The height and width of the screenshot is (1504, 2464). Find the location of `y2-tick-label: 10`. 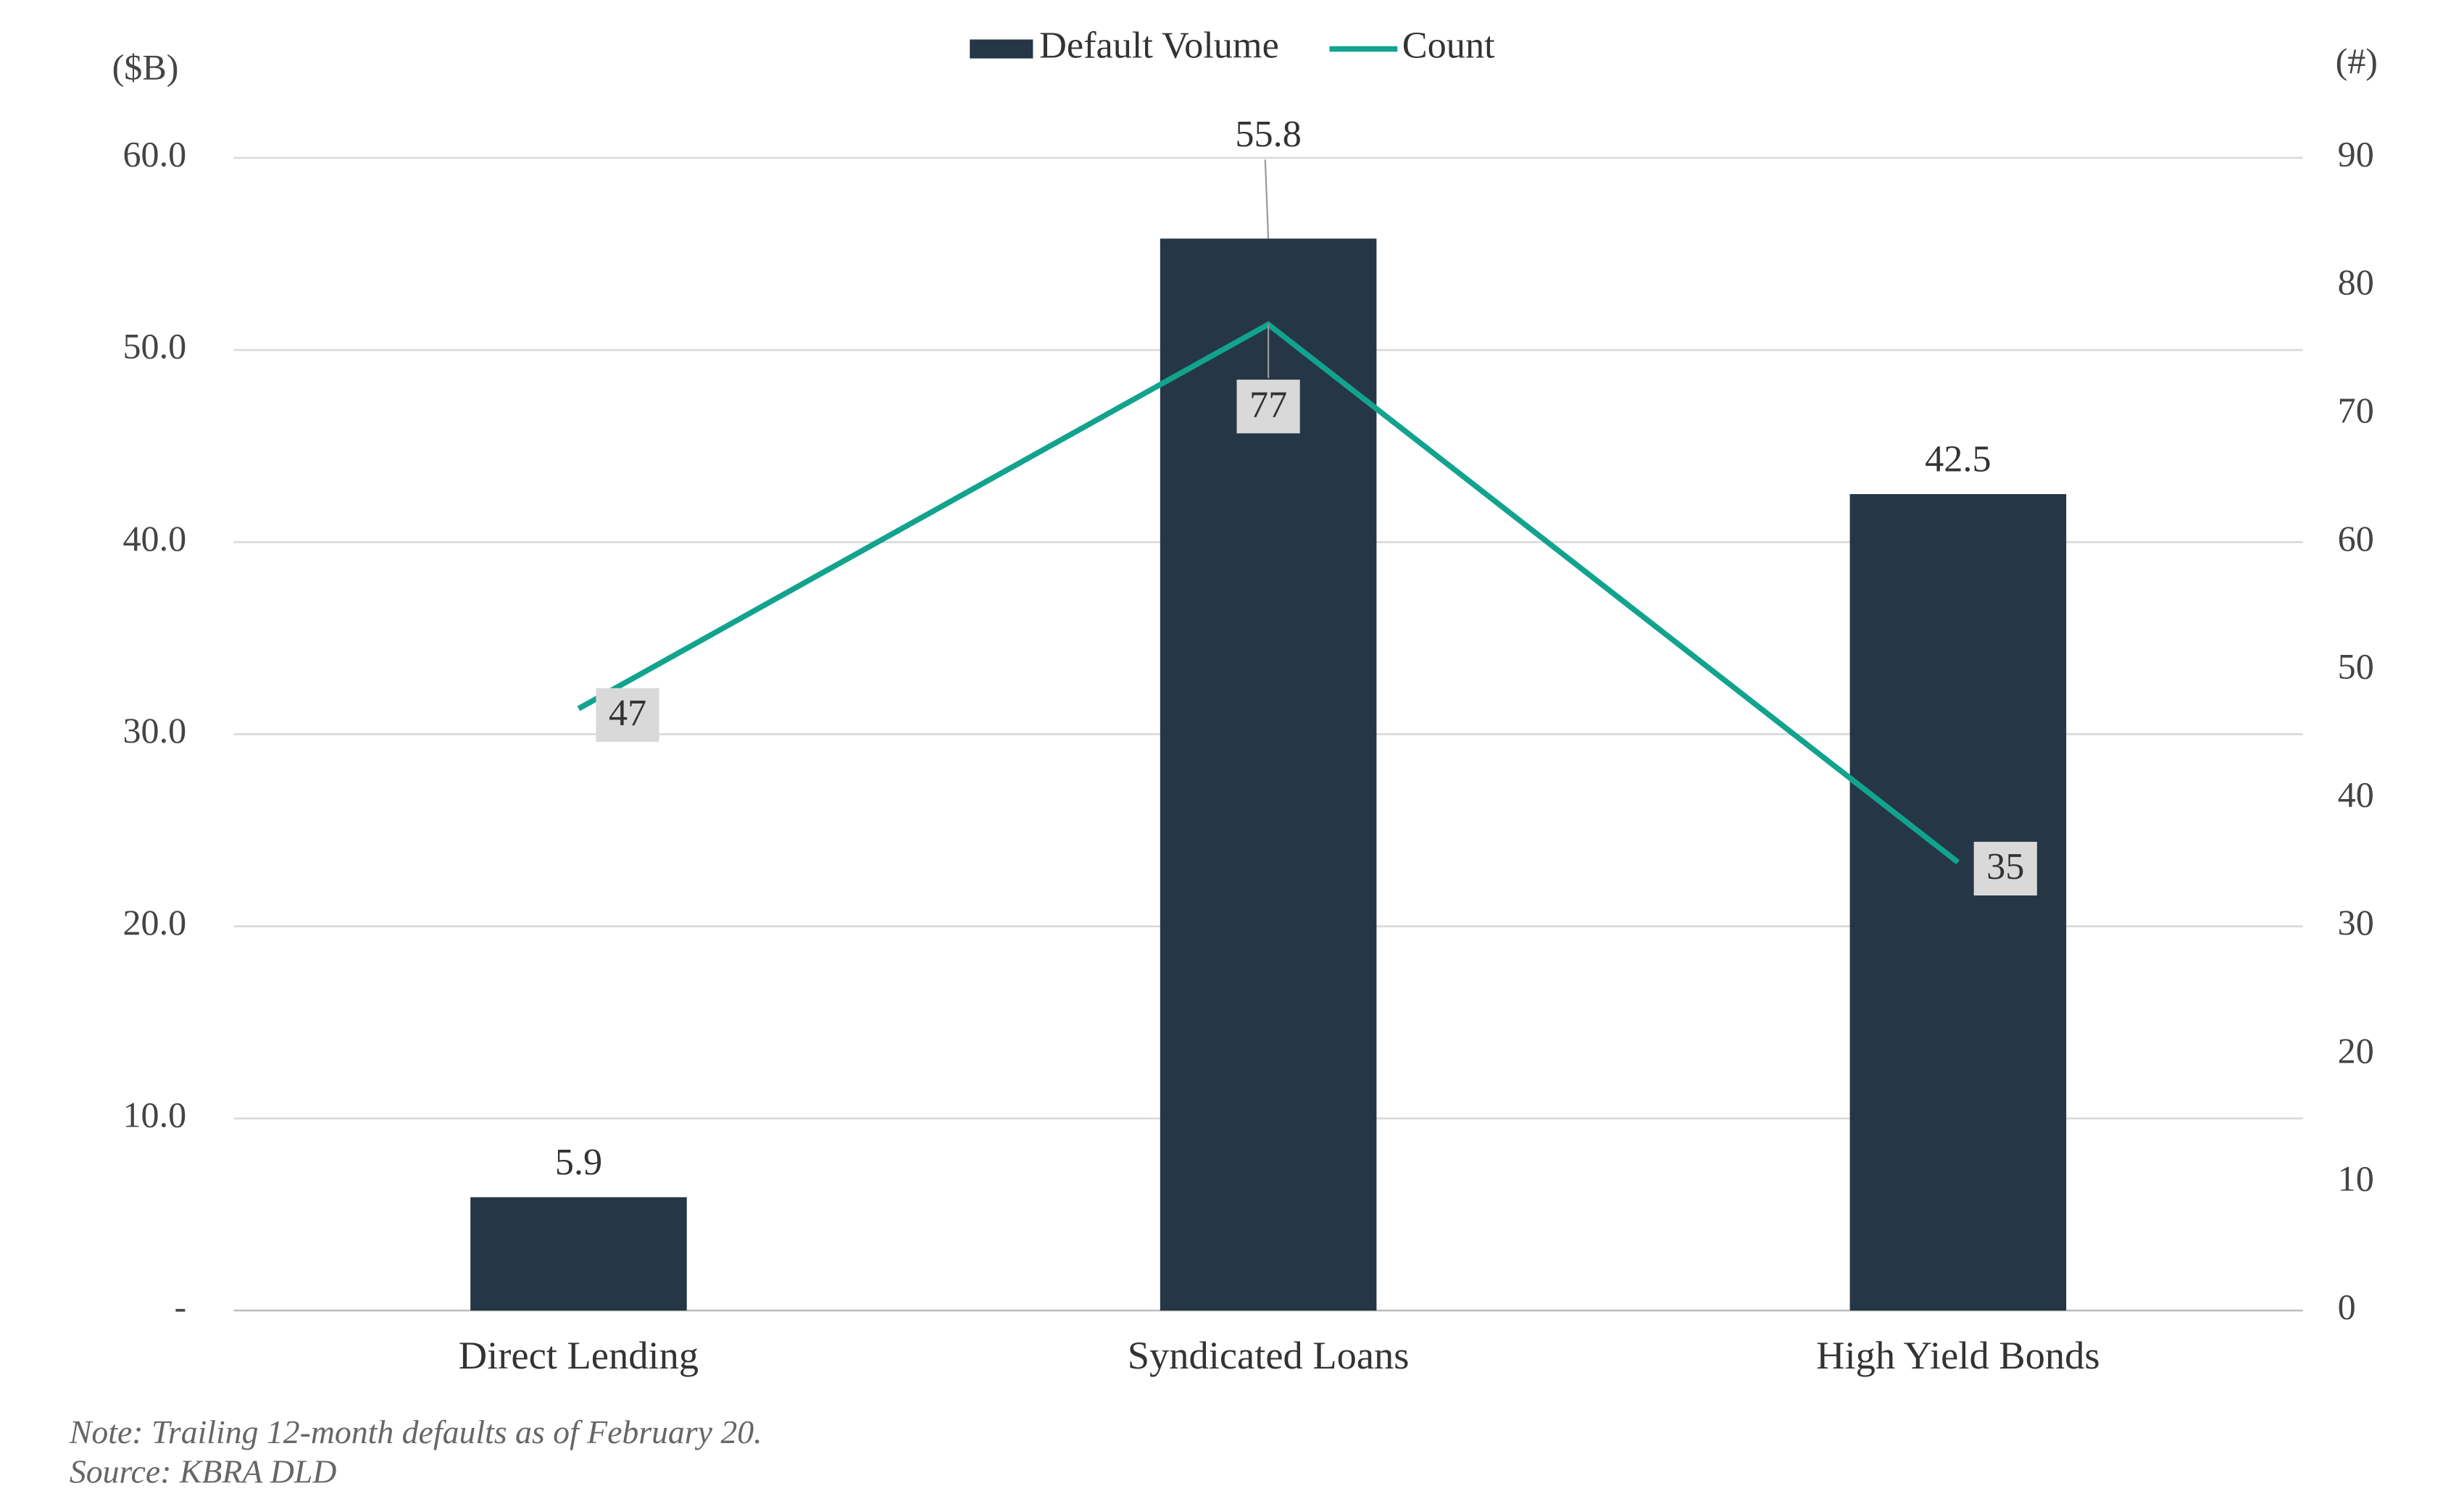

y2-tick-label: 10 is located at coordinates (2356, 1178).